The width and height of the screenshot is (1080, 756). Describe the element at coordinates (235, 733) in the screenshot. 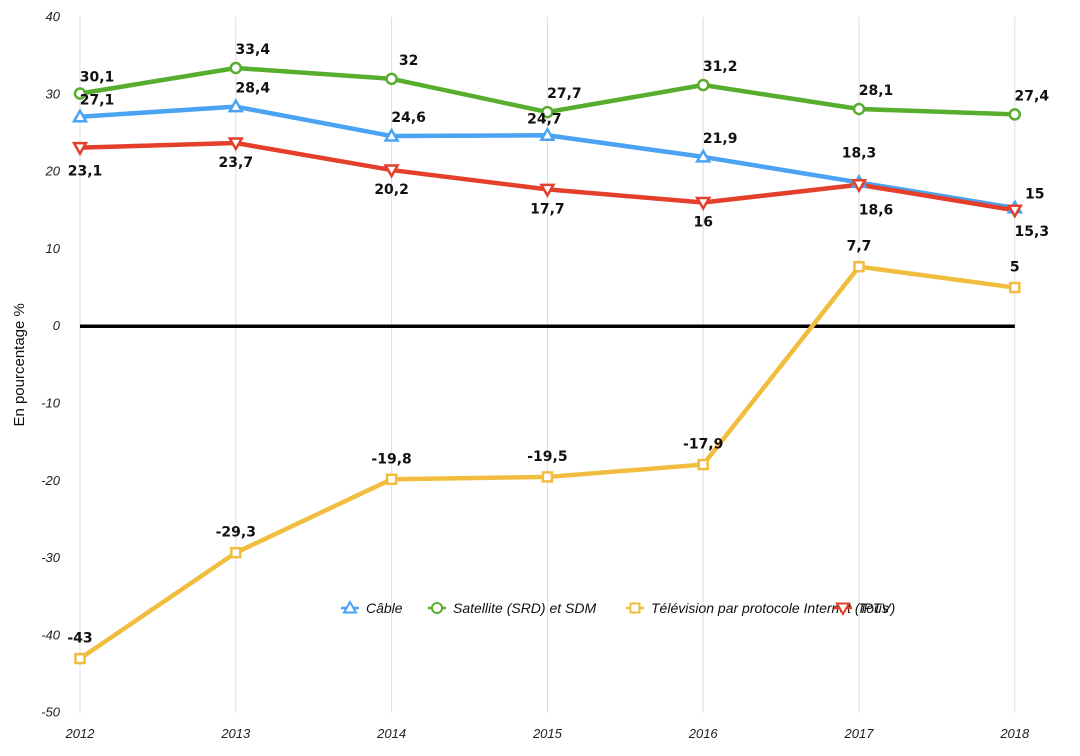

I see `x-tick-label: 2013` at that location.